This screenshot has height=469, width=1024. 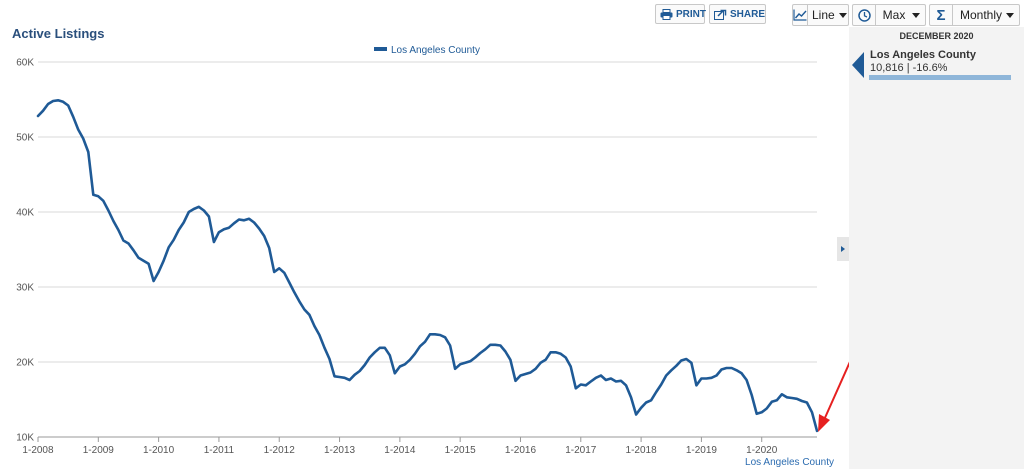 What do you see at coordinates (25, 251) in the screenshot?
I see `y-axis-ticks: 10K 20K 30K 40K 50K 60K` at bounding box center [25, 251].